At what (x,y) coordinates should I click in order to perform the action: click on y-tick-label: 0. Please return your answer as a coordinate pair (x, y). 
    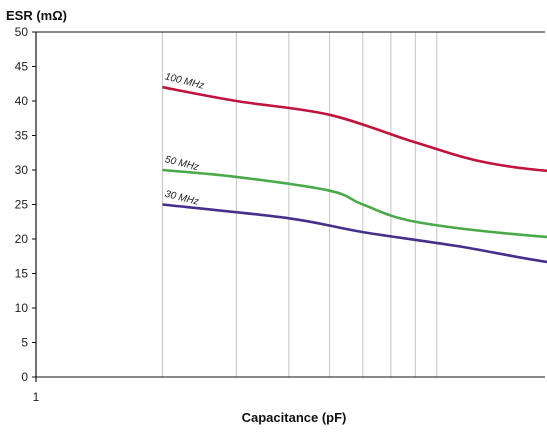
    Looking at the image, I should click on (24, 377).